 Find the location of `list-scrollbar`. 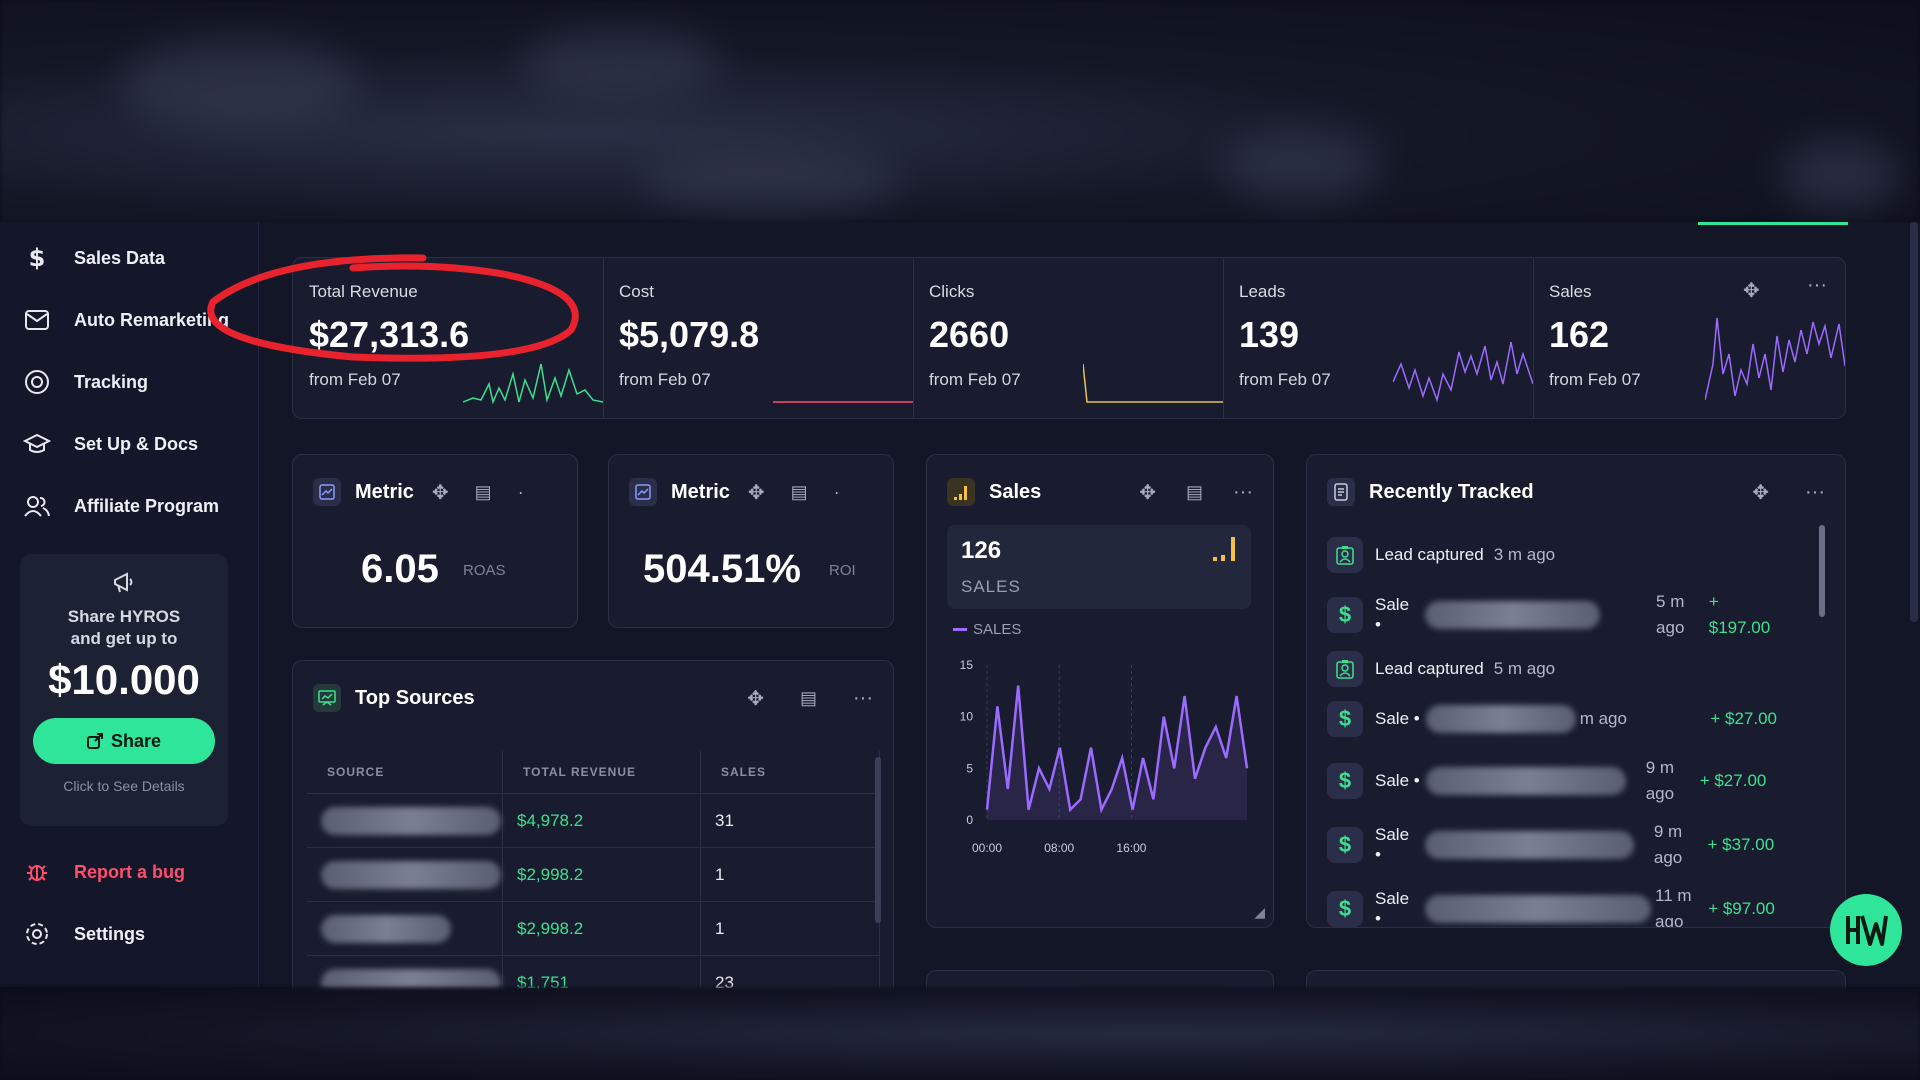

list-scrollbar is located at coordinates (1822, 571).